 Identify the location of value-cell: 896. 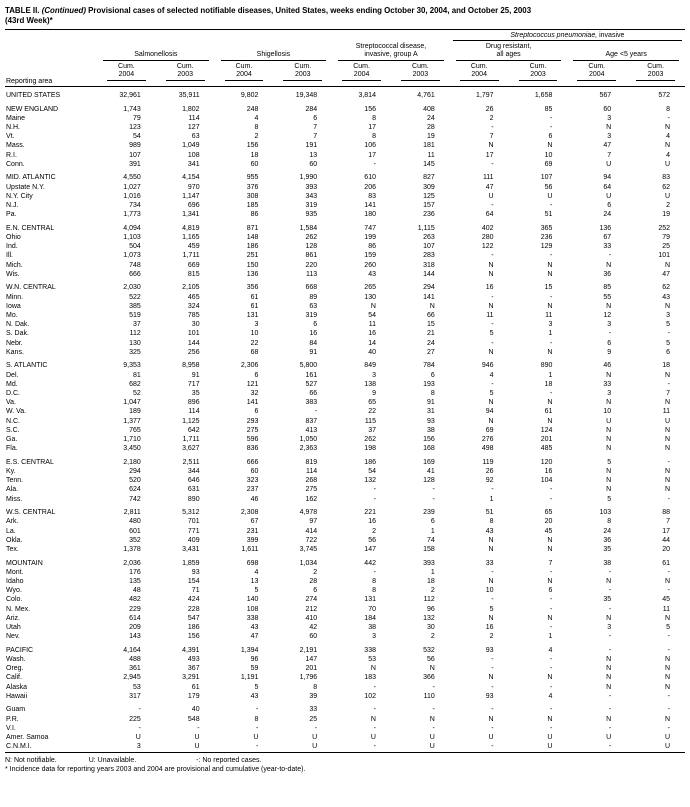
(193, 403).